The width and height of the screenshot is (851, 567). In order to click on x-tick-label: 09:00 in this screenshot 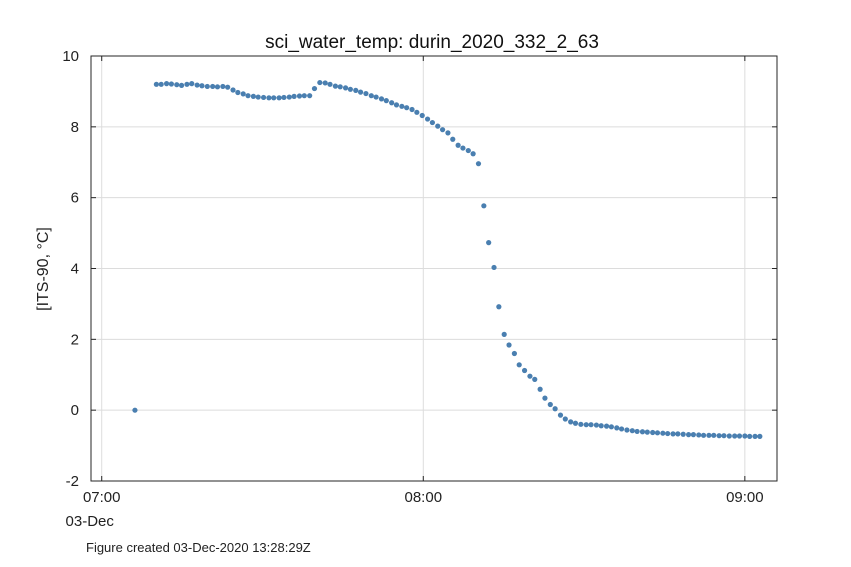, I will do `click(745, 497)`.